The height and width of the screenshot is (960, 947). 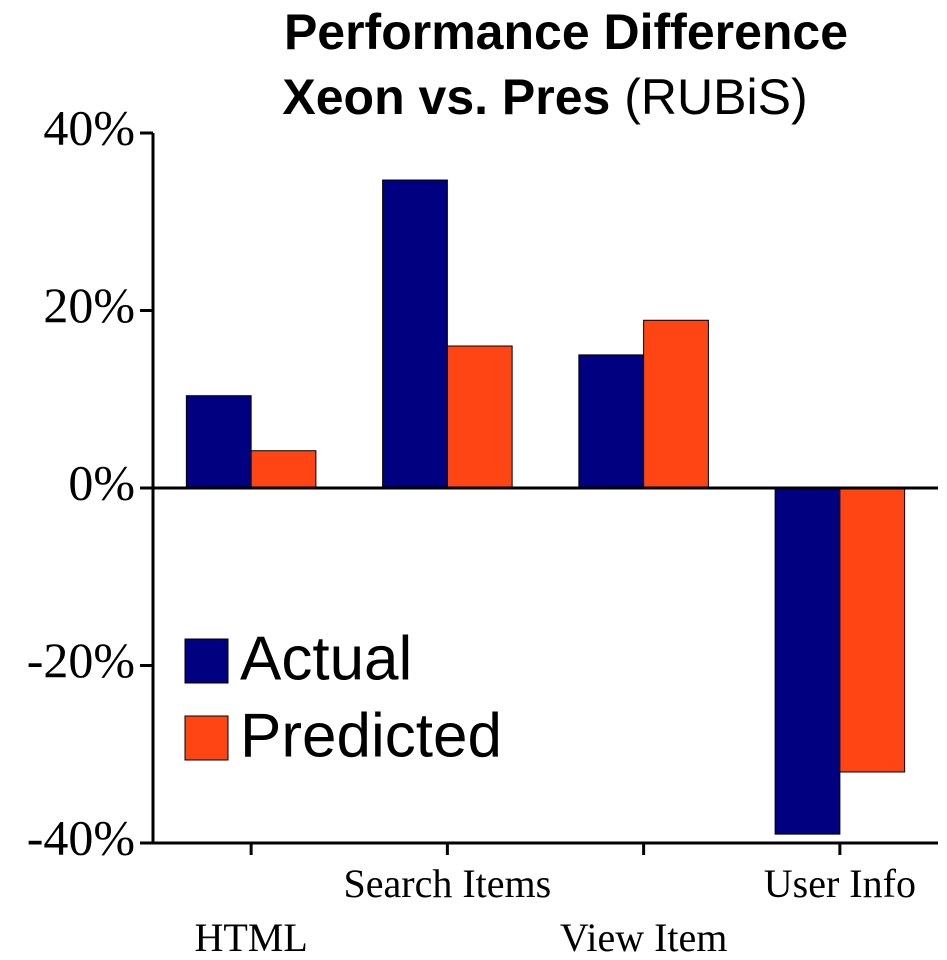 I want to click on x-tick-label: Search Items, so click(x=448, y=883).